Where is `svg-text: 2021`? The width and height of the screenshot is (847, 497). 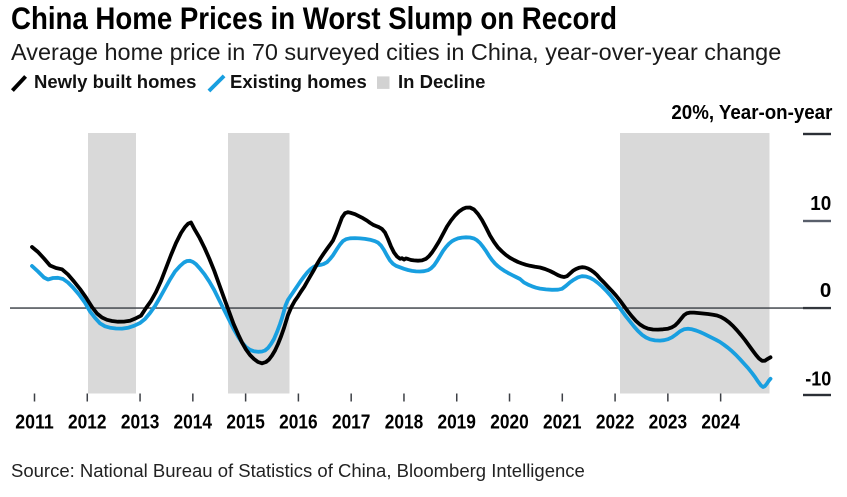 svg-text: 2021 is located at coordinates (562, 421).